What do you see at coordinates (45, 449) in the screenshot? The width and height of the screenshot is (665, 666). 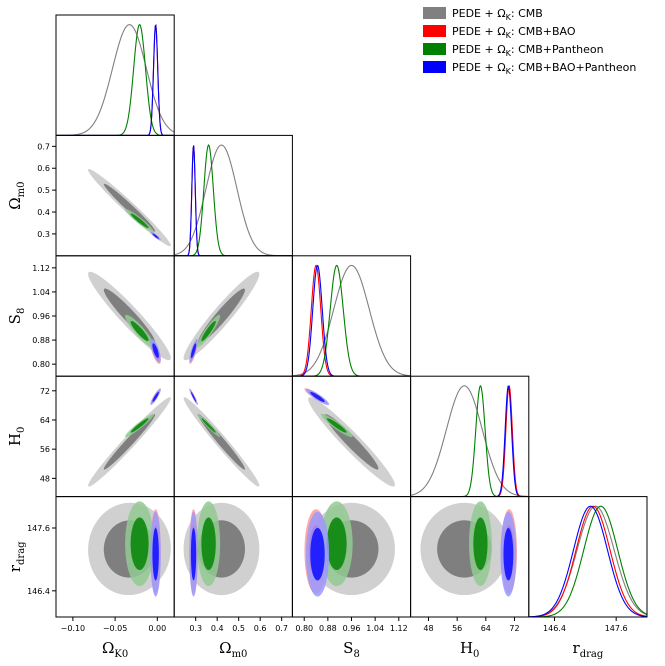 I see `y-tick-label: 56` at bounding box center [45, 449].